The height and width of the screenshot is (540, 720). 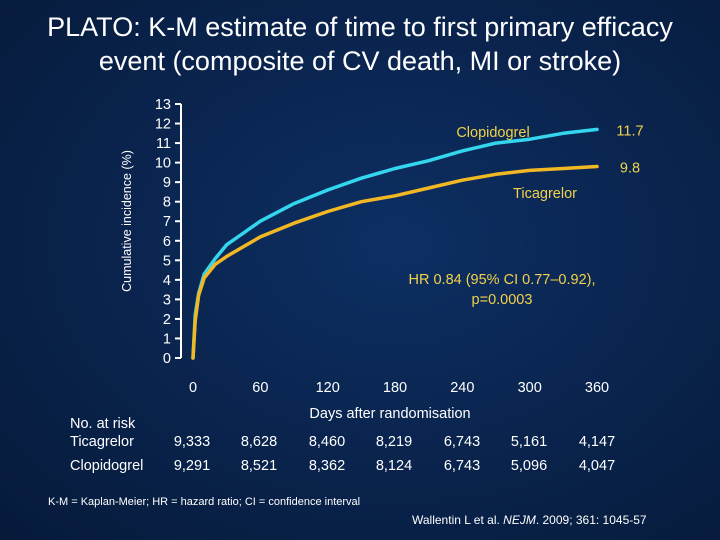 What do you see at coordinates (530, 388) in the screenshot?
I see `x-tick-label: 300` at bounding box center [530, 388].